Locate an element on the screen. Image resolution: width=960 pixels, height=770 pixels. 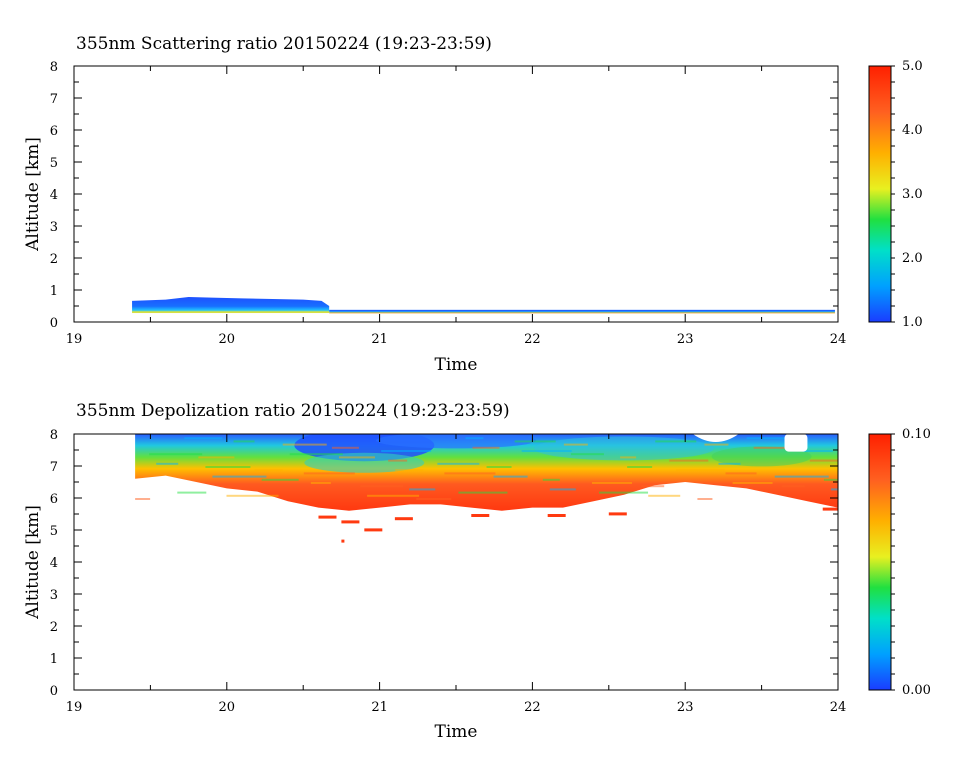
colorbar-tick-label: 0.00 is located at coordinates (916, 690).